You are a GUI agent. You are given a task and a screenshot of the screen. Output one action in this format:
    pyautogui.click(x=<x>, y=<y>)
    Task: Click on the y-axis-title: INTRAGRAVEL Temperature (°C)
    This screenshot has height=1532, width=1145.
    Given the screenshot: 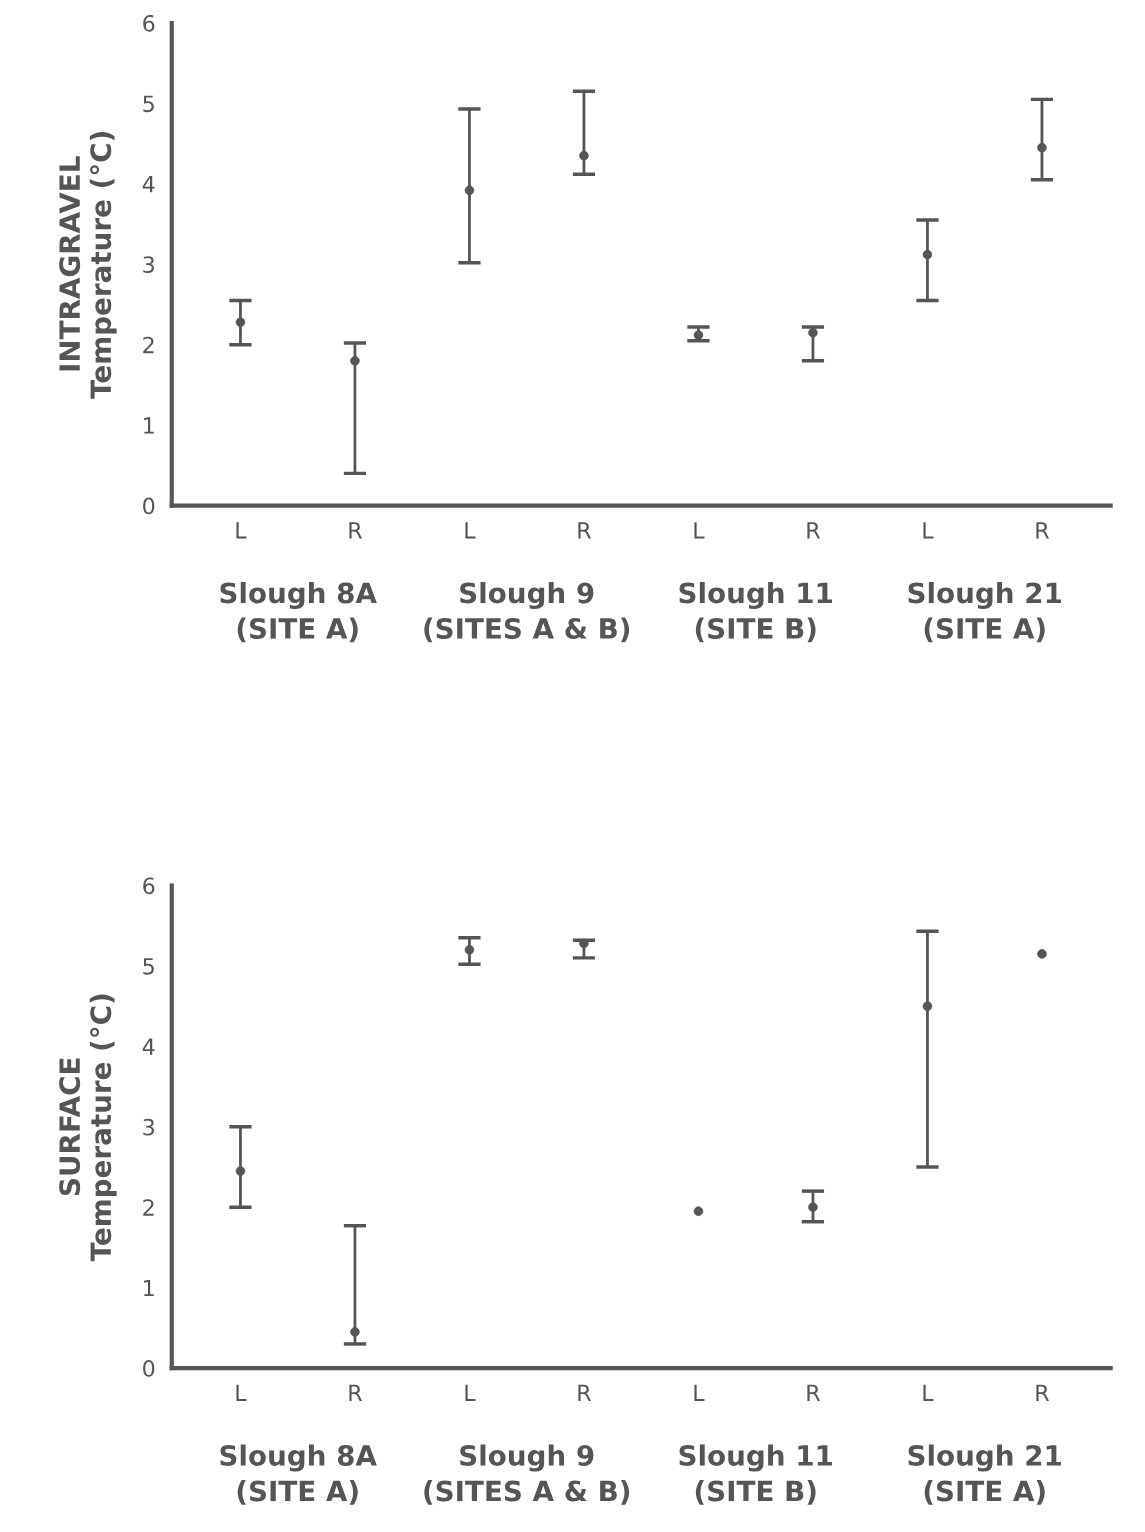 What is the action you would take?
    pyautogui.click(x=88, y=265)
    